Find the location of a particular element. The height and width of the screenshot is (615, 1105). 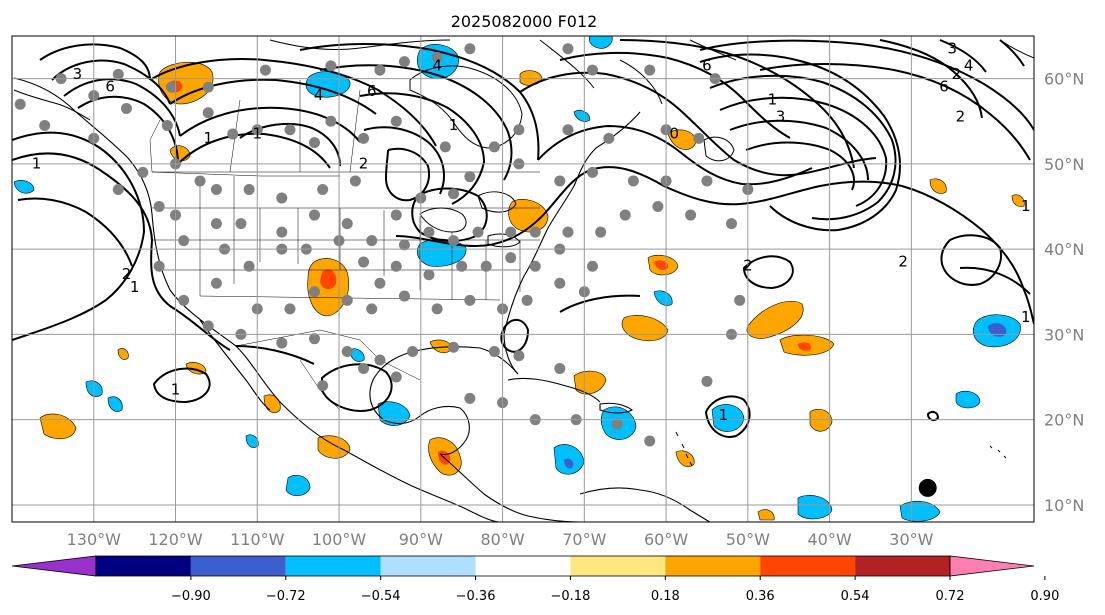

hispaniola is located at coordinates (616, 408).